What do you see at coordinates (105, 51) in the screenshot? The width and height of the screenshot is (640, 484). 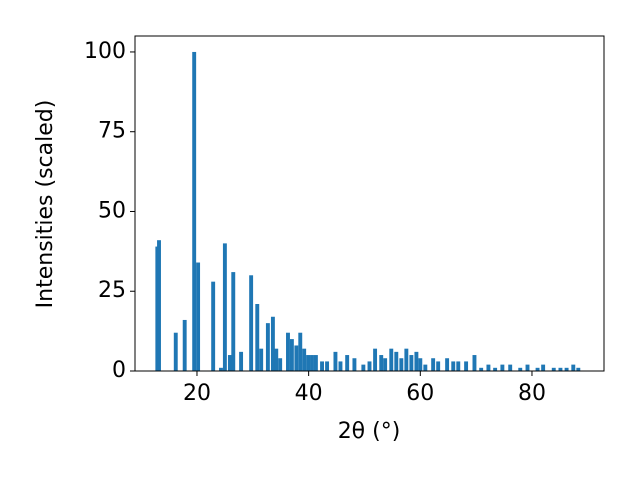 I see `y-tick-label: 100` at bounding box center [105, 51].